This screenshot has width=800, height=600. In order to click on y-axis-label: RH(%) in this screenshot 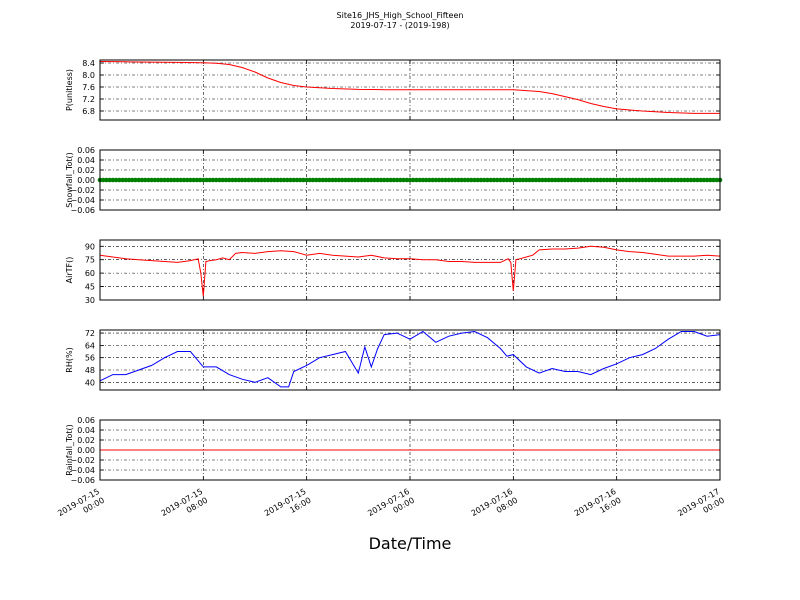, I will do `click(69, 359)`.